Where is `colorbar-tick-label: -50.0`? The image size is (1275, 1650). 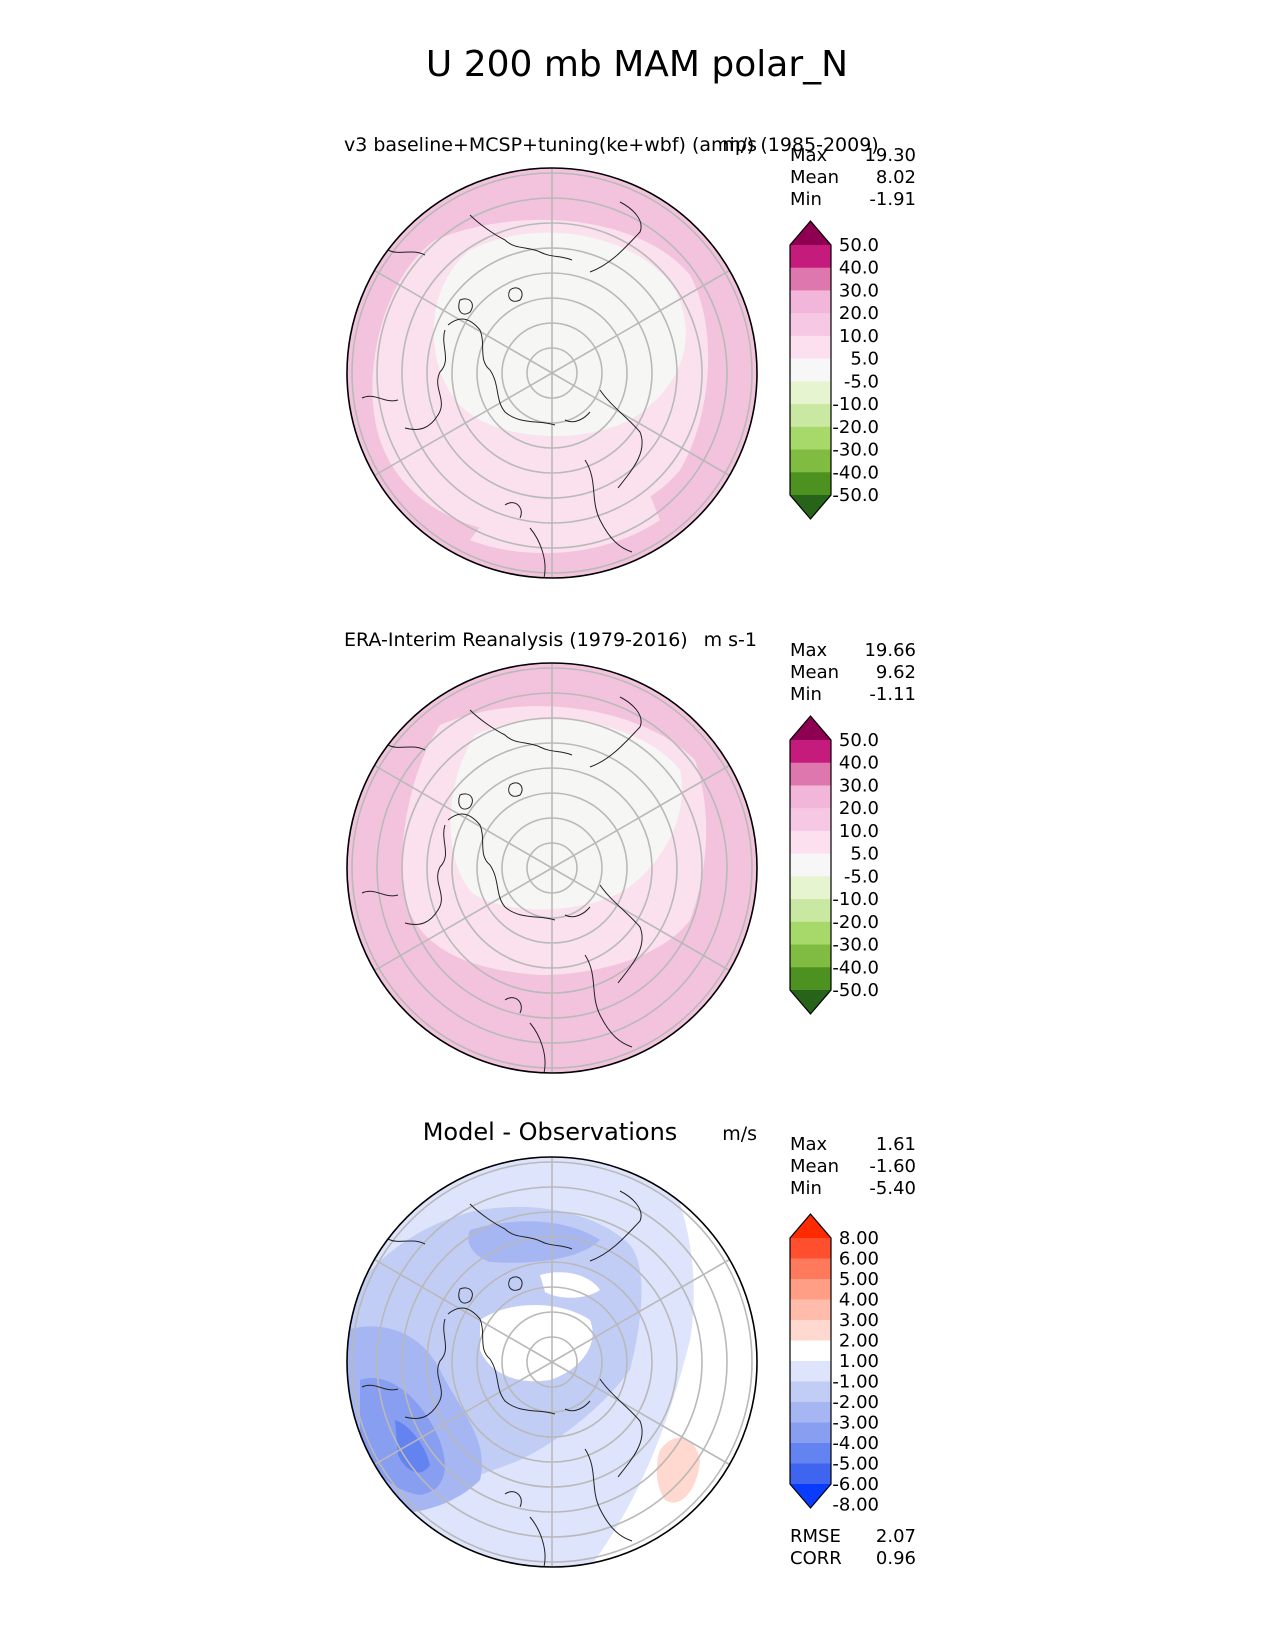 colorbar-tick-label: -50.0 is located at coordinates (855, 990).